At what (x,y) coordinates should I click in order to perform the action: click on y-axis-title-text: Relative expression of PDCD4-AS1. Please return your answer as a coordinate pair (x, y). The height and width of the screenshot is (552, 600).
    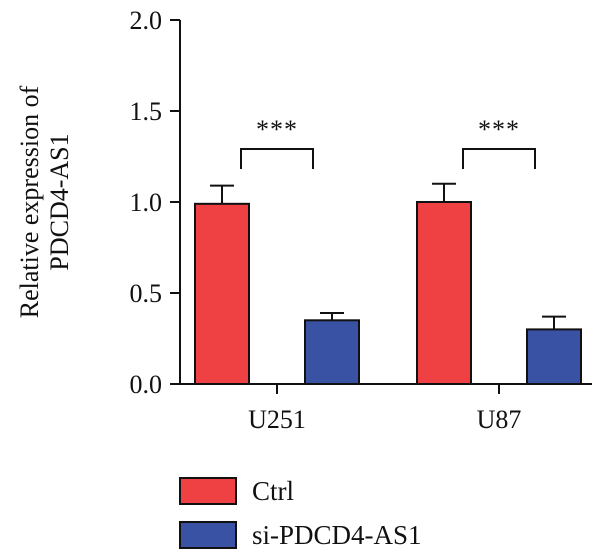
    Looking at the image, I should click on (44, 201).